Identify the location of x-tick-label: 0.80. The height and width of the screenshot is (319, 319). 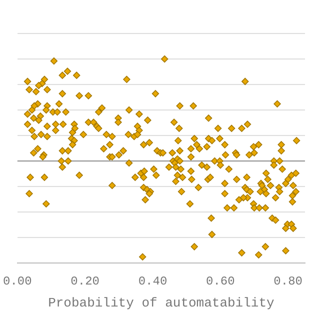
(288, 281).